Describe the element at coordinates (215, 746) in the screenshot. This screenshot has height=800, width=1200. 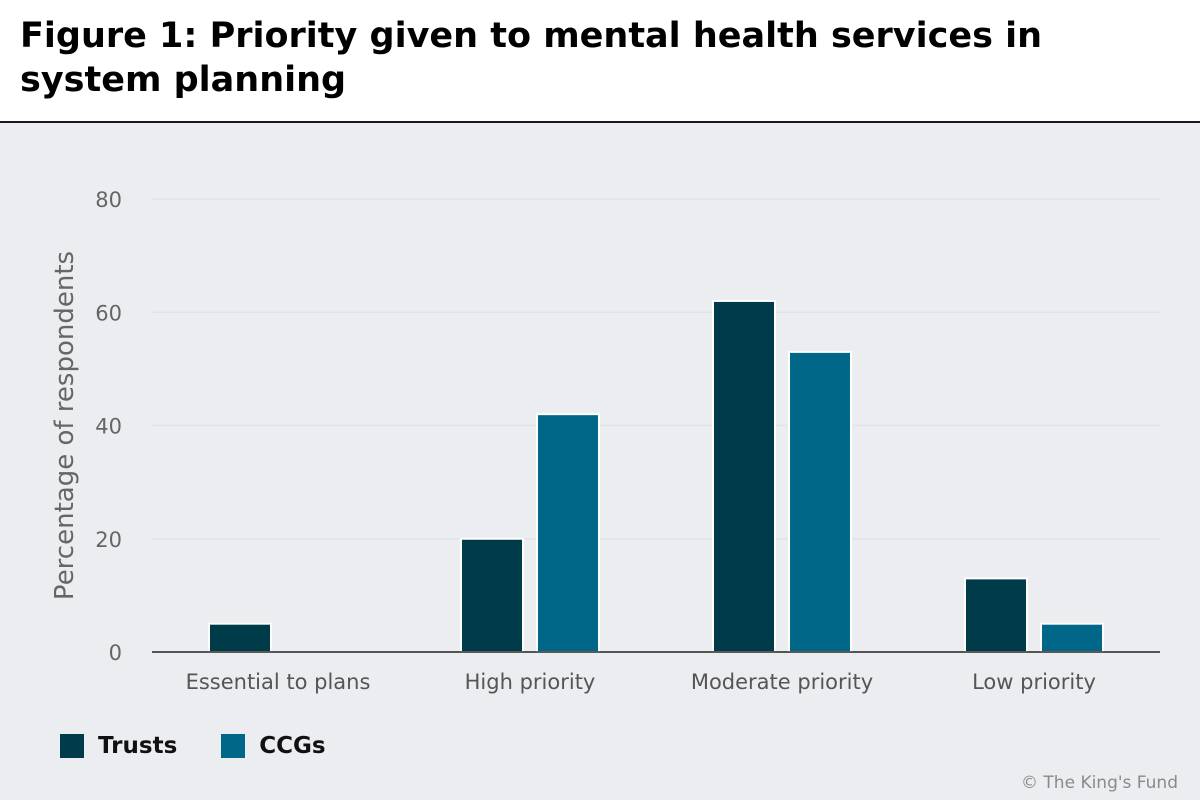
I see `chart-legend: Trusts CCGs` at that location.